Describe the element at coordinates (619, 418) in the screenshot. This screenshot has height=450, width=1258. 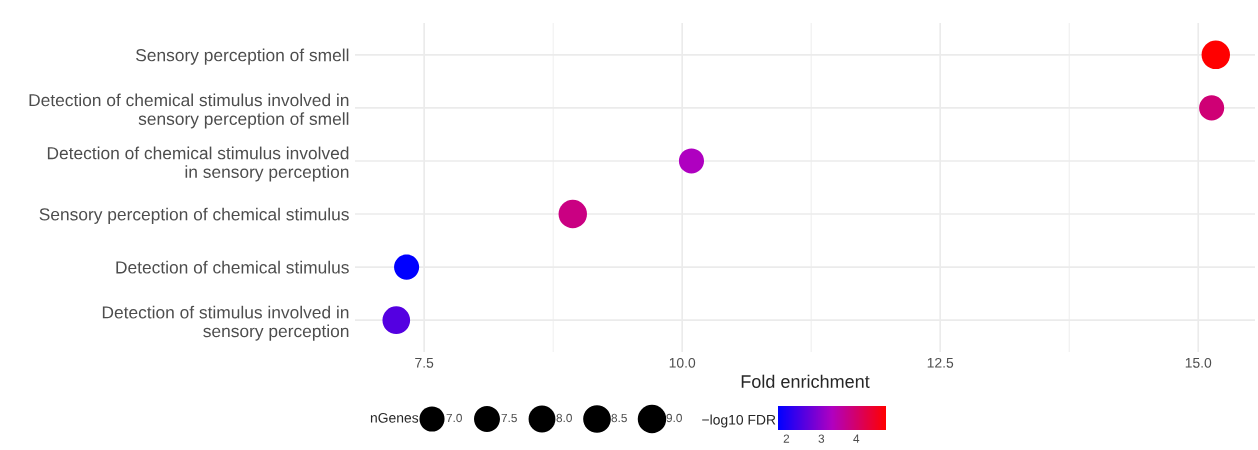
I see `legend-label: 8.5` at that location.